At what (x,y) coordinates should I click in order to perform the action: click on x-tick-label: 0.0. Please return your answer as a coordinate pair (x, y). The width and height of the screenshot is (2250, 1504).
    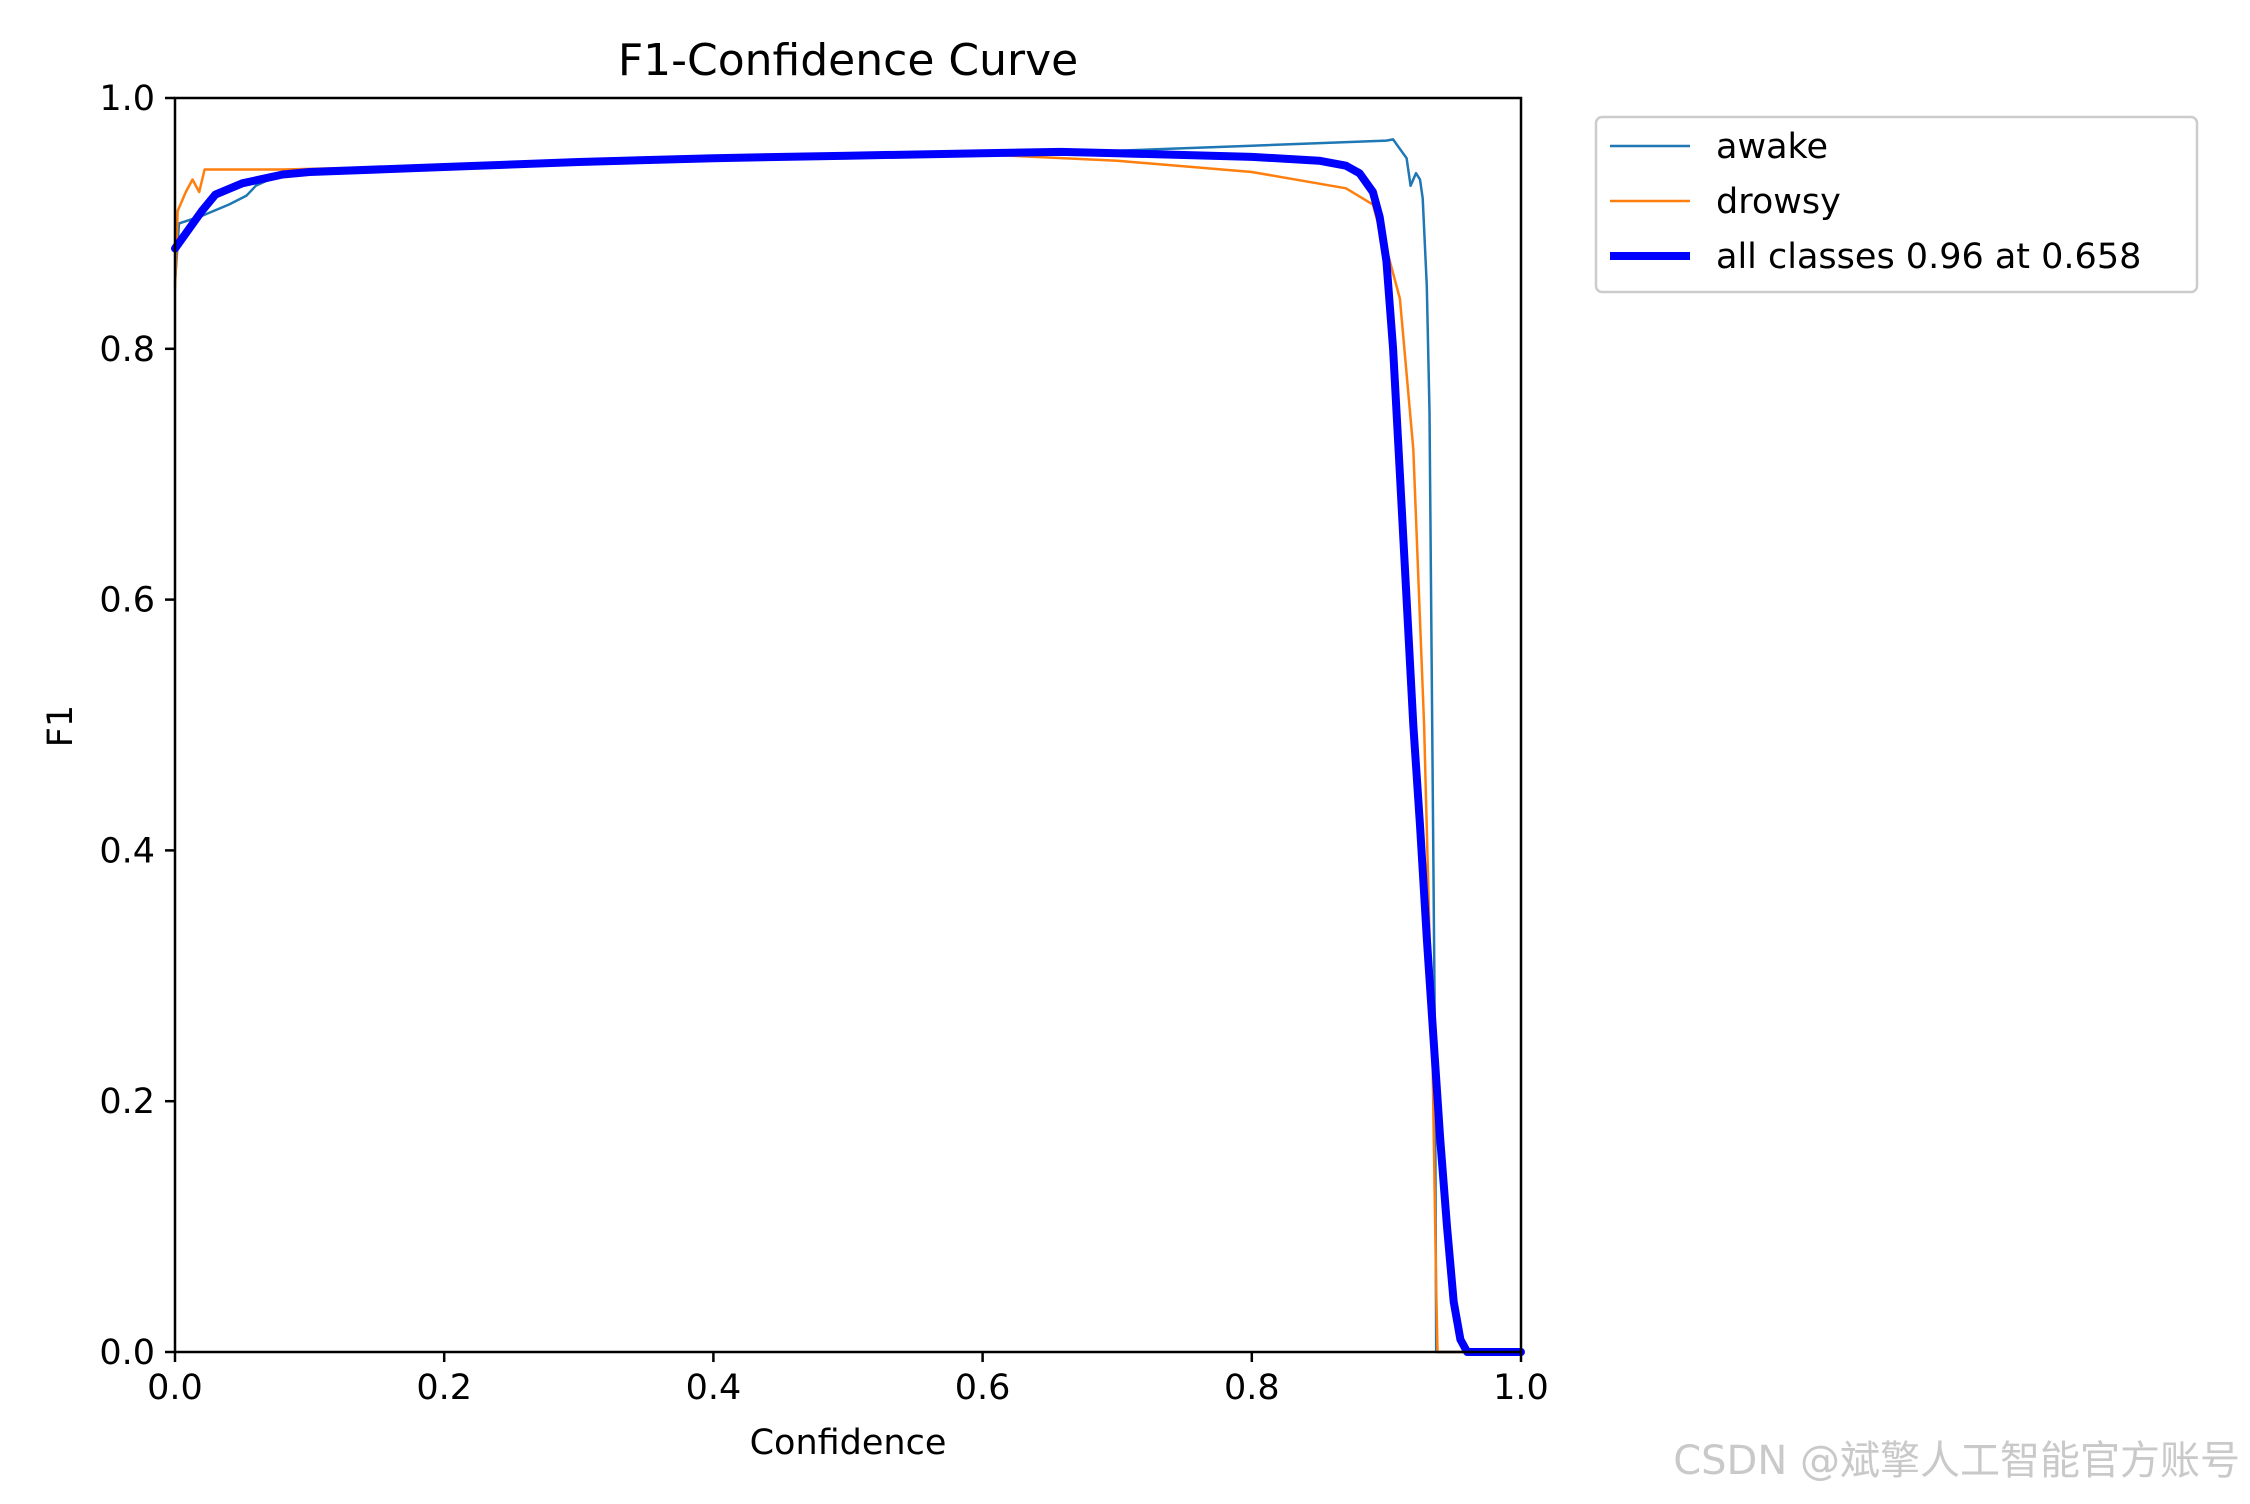
    Looking at the image, I should click on (175, 1388).